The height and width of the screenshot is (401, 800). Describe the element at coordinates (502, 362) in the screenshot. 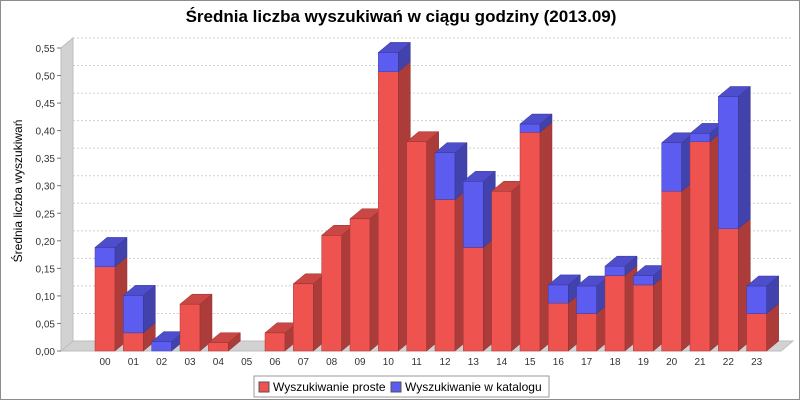

I see `x-tick-label: 14` at that location.